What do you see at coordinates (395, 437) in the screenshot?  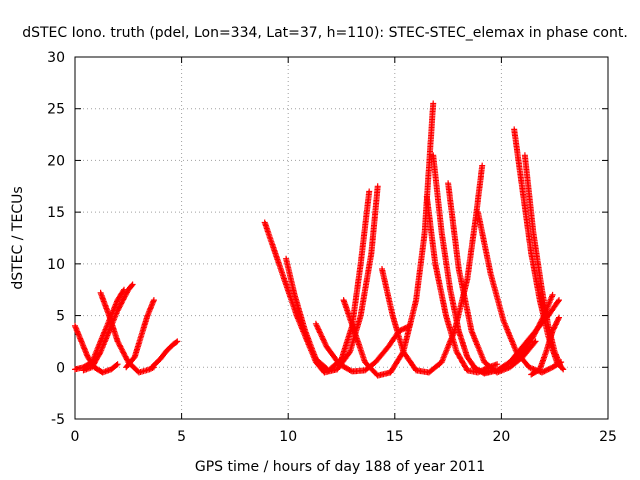 I see `x-tick-label: 15` at bounding box center [395, 437].